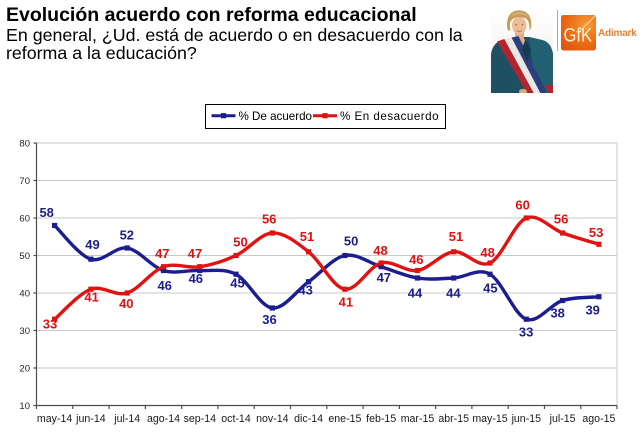 This screenshot has width=640, height=433. Describe the element at coordinates (90, 419) in the screenshot. I see `svg-text: jun-14` at that location.